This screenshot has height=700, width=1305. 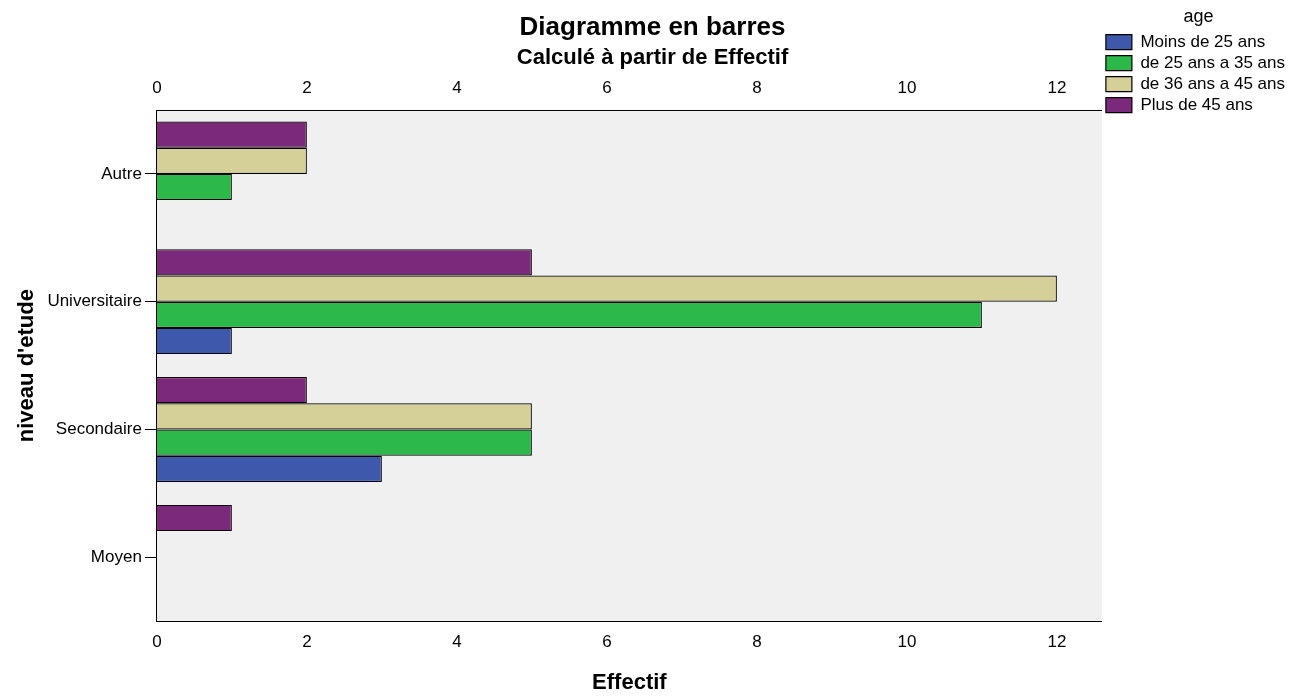 I want to click on x-tick-label: 6, so click(x=607, y=642).